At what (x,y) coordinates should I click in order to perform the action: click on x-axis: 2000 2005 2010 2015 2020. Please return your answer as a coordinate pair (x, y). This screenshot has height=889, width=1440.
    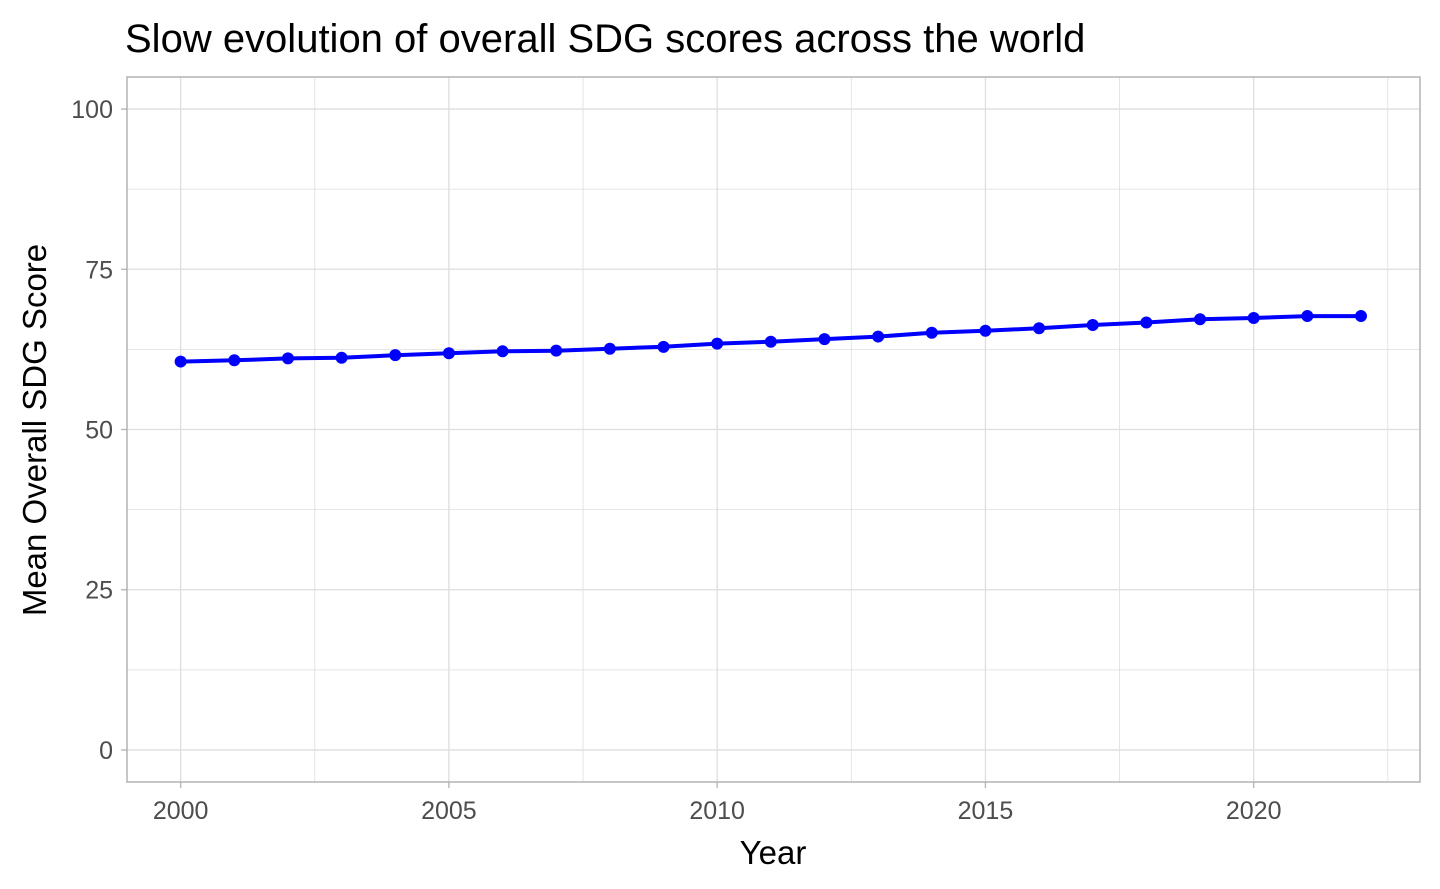
    Looking at the image, I should click on (717, 803).